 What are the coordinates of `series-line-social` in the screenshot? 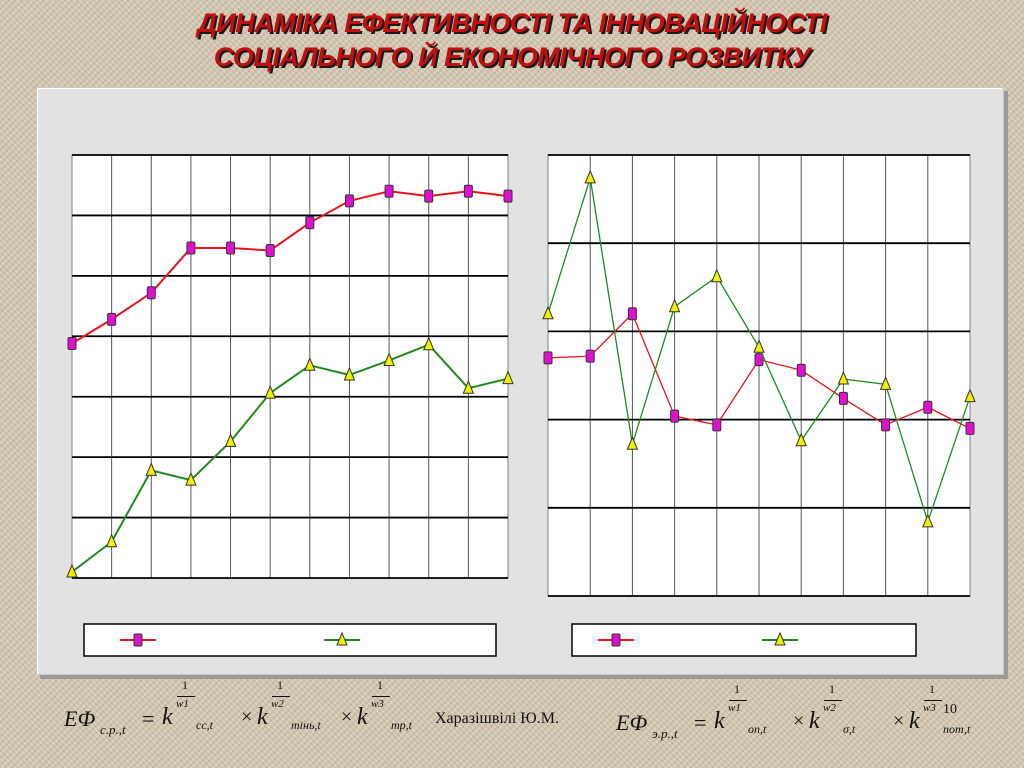 It's located at (290, 267).